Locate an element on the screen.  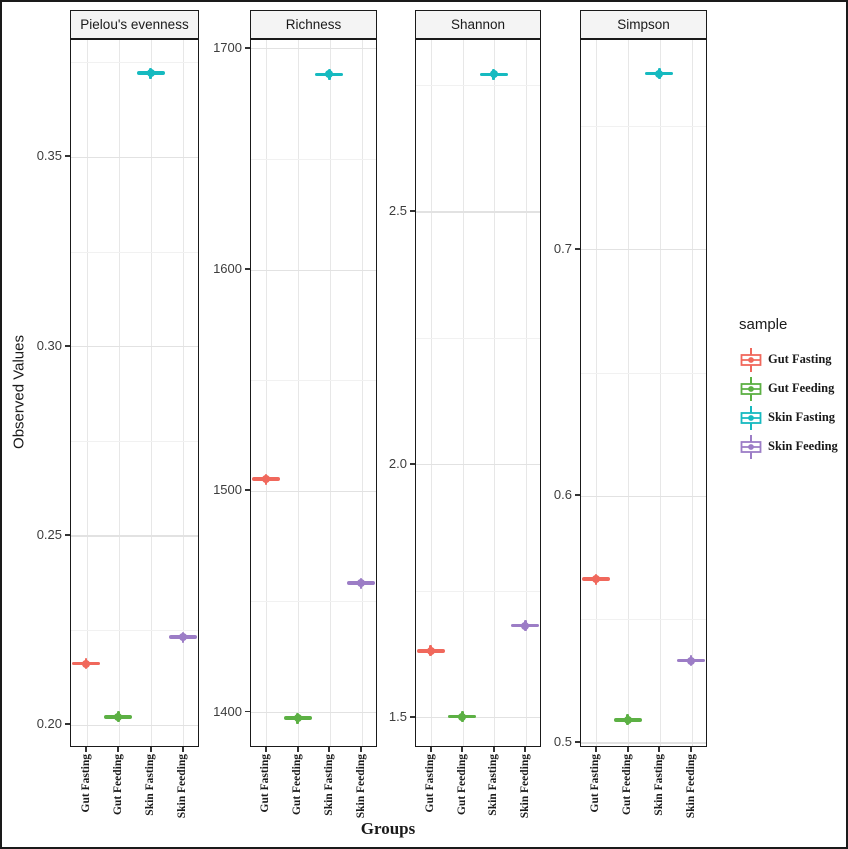
facet-title: Richness is located at coordinates (313, 24).